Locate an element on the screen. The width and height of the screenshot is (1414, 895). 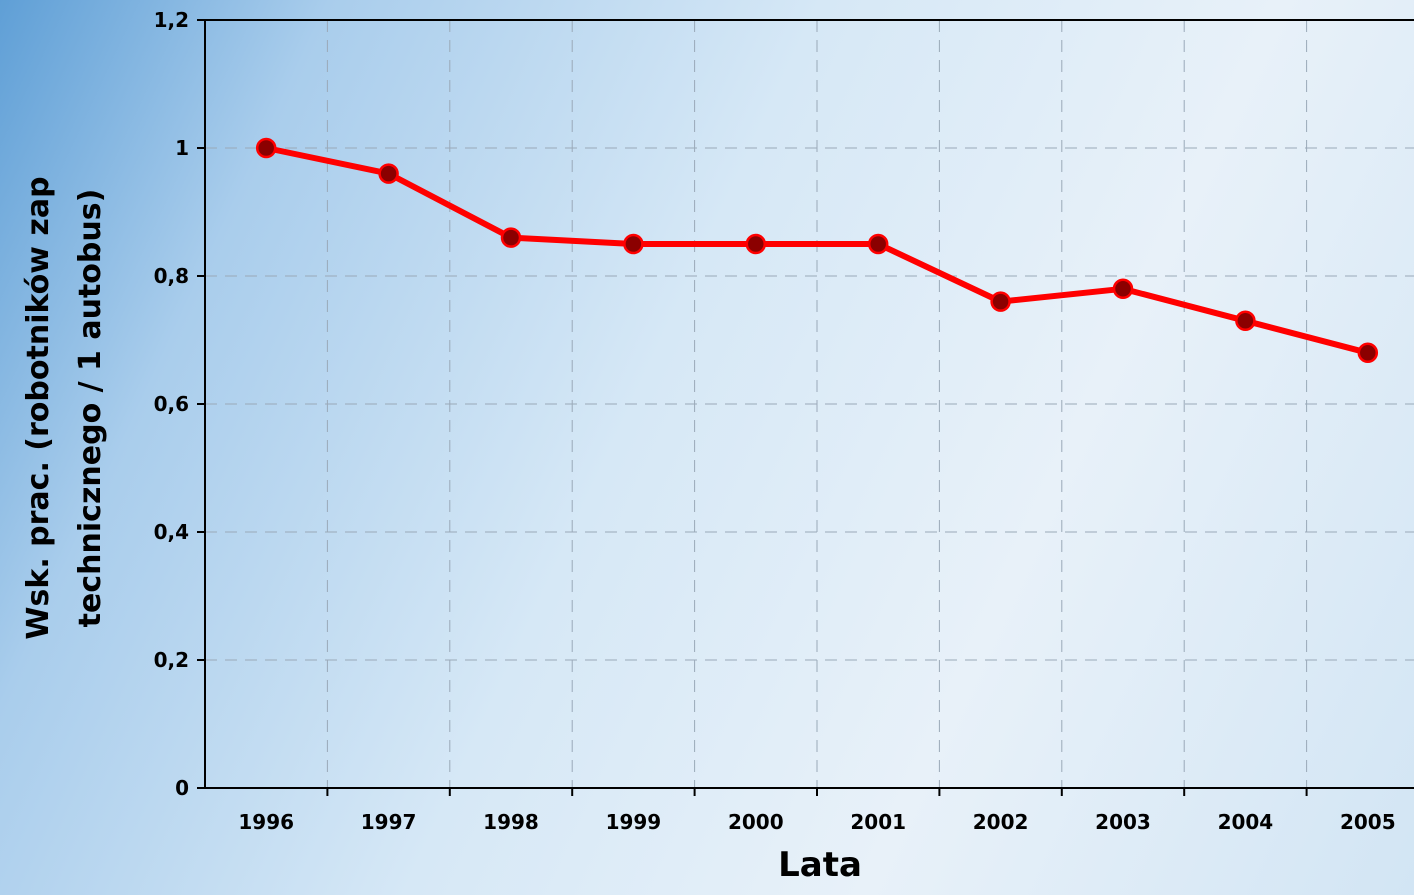
x-tick-label: 2001 is located at coordinates (878, 822).